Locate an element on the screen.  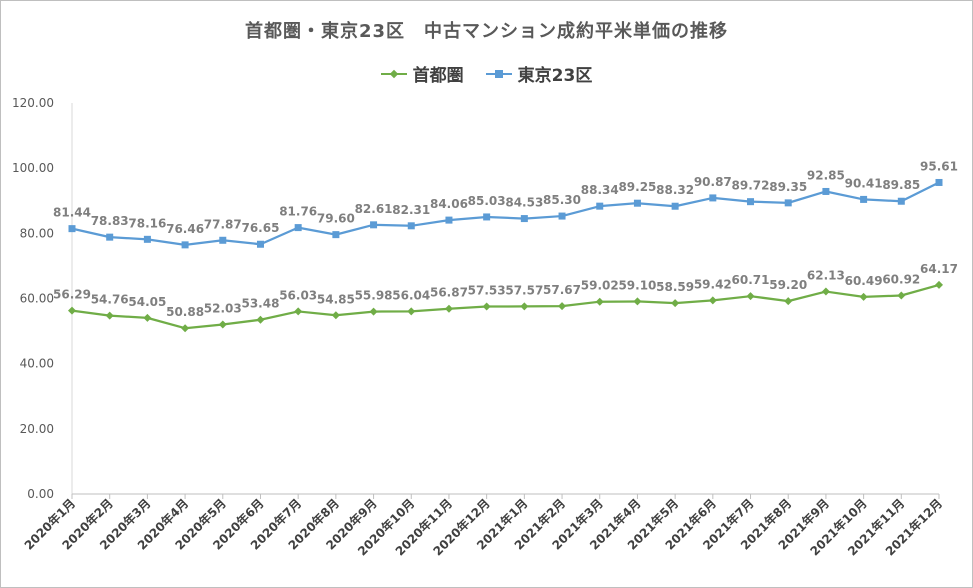
data-label: 59.20 is located at coordinates (788, 285).